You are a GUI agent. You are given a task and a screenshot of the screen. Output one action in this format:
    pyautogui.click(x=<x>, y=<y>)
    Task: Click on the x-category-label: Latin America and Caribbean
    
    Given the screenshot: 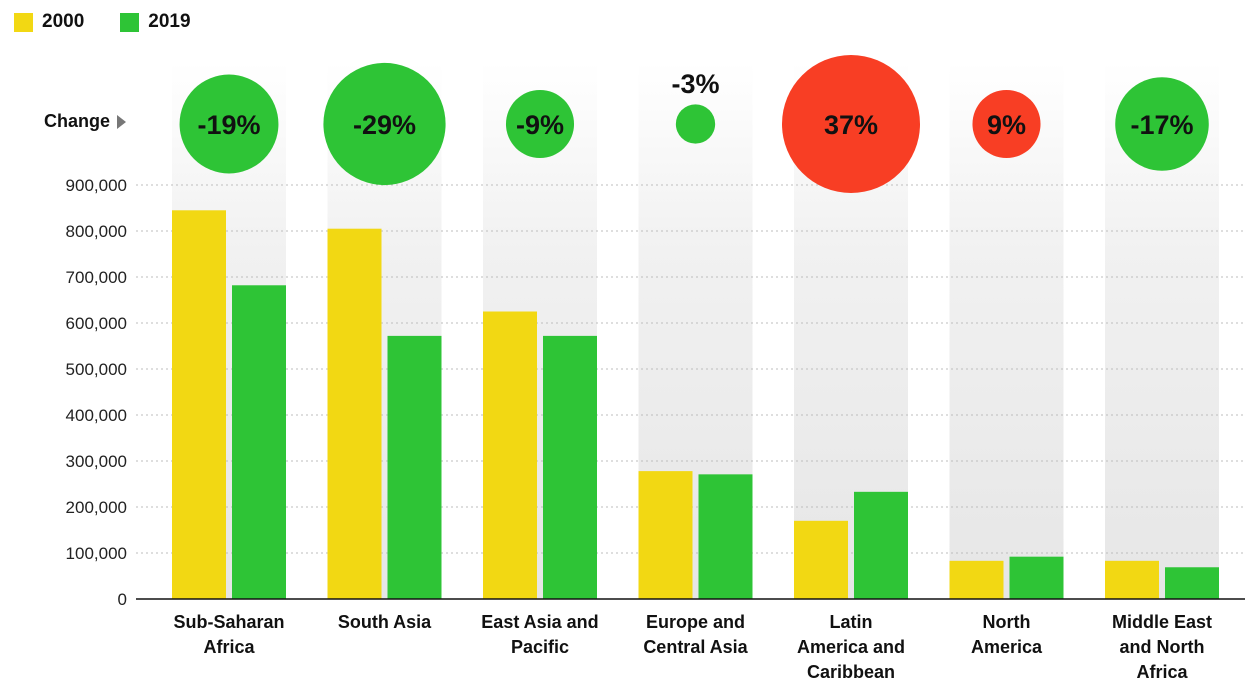 What is the action you would take?
    pyautogui.click(x=851, y=646)
    